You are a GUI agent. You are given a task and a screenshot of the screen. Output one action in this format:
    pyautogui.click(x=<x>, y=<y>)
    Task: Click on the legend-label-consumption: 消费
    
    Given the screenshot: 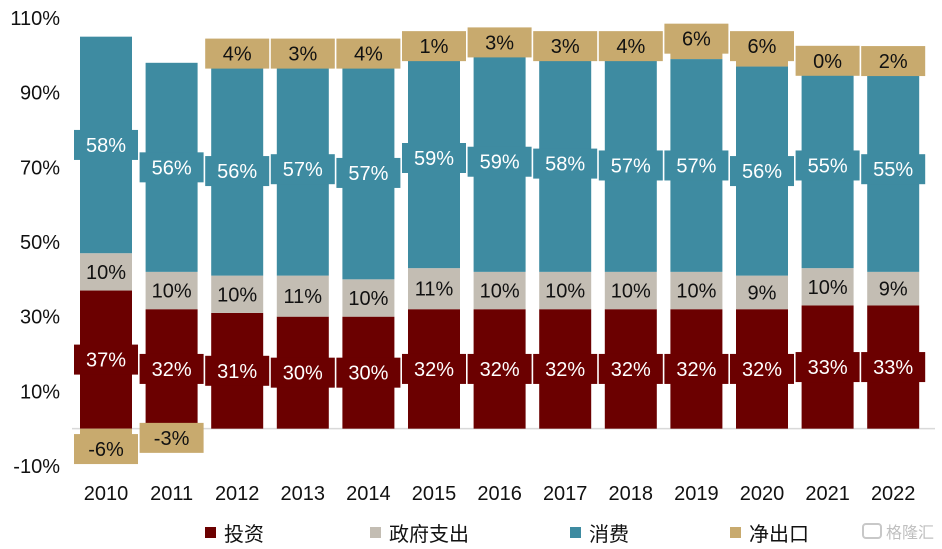 What is the action you would take?
    pyautogui.click(x=609, y=535)
    